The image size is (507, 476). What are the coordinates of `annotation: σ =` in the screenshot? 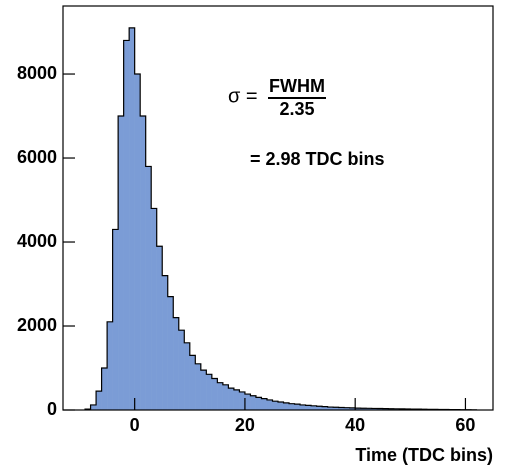 It's located at (243, 96).